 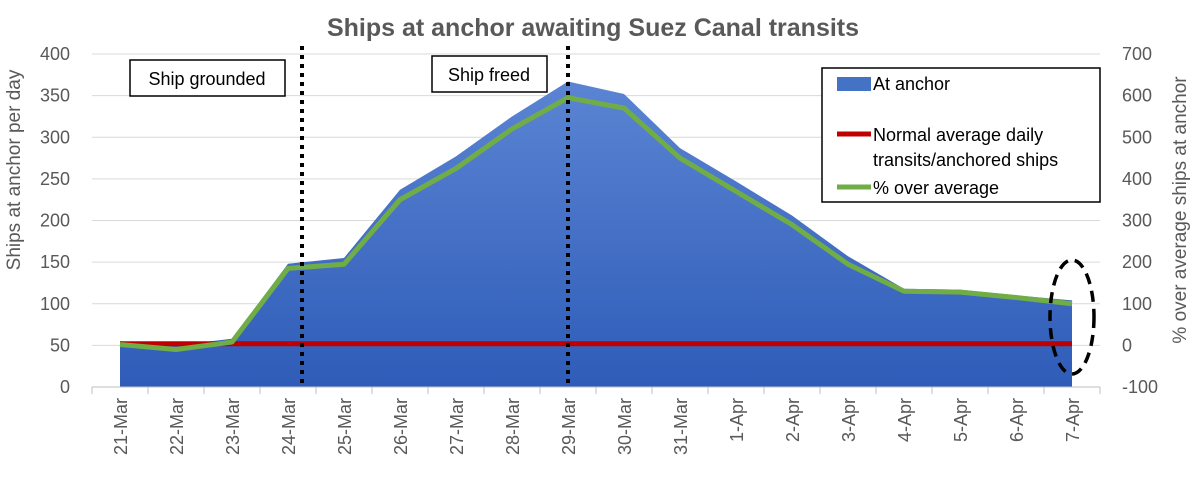 What do you see at coordinates (1137, 137) in the screenshot?
I see `y-right-tick-label: 500` at bounding box center [1137, 137].